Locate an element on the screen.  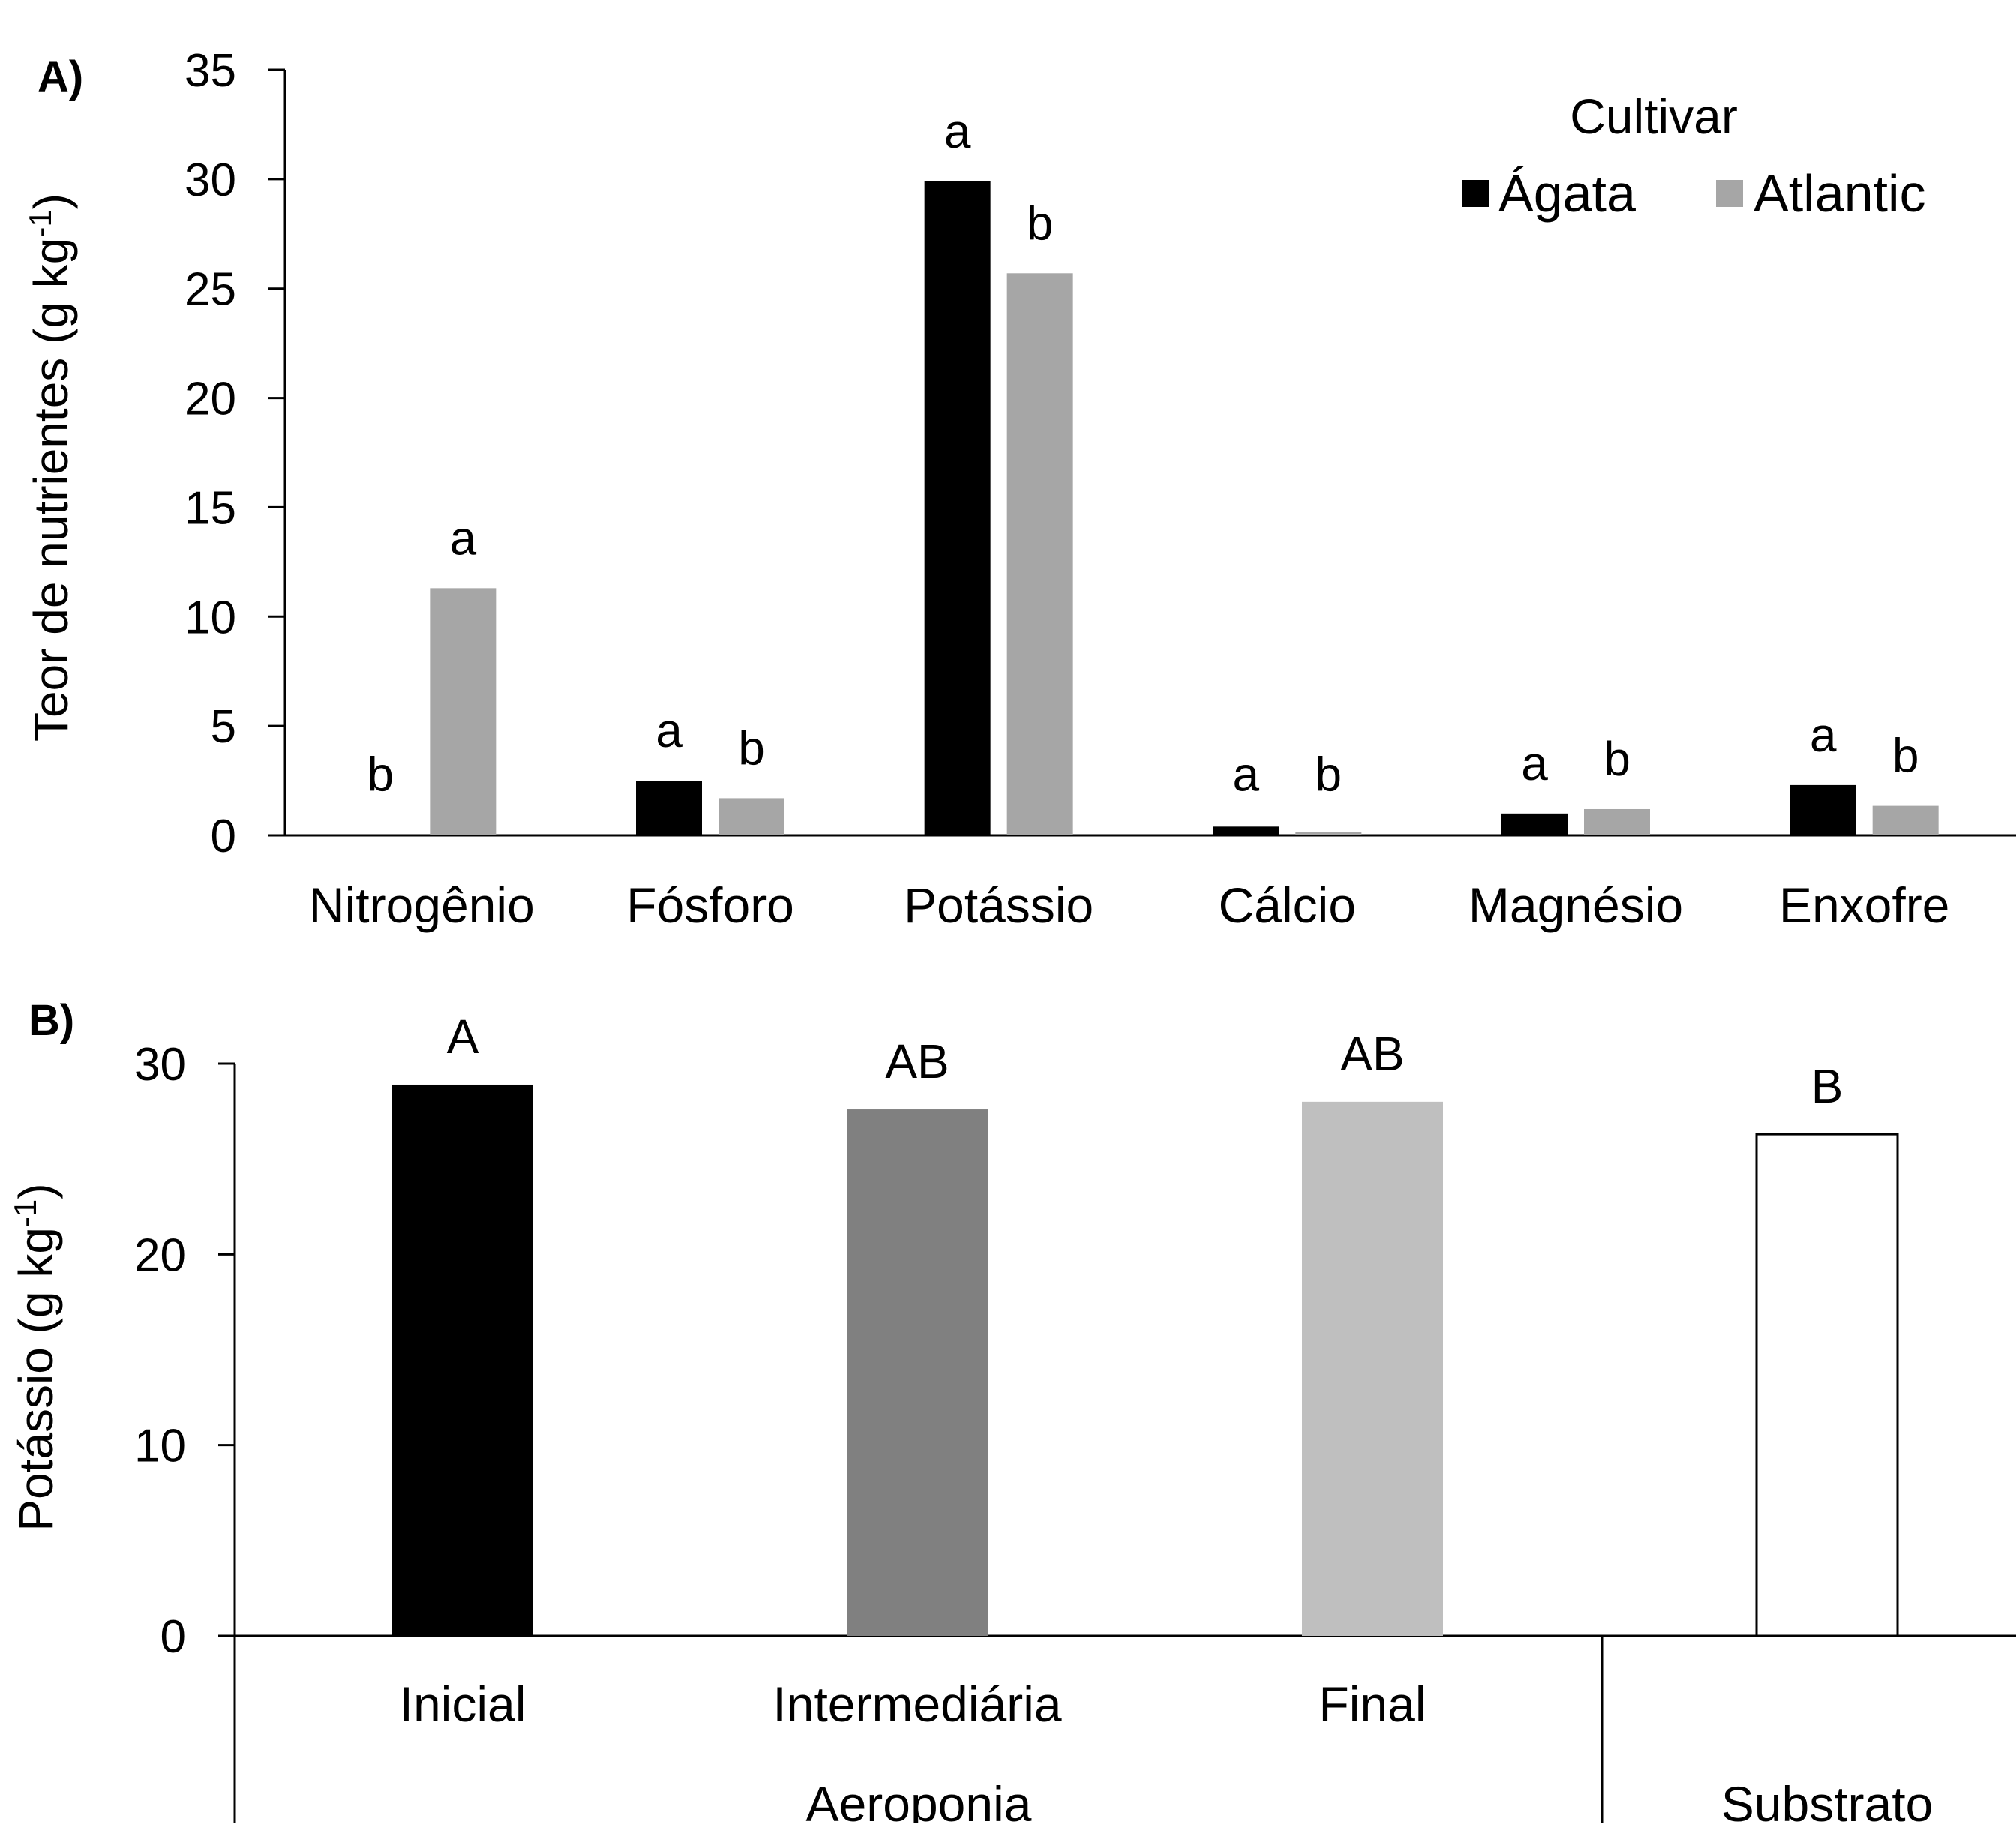
y-tick-label: 25 is located at coordinates (210, 290).